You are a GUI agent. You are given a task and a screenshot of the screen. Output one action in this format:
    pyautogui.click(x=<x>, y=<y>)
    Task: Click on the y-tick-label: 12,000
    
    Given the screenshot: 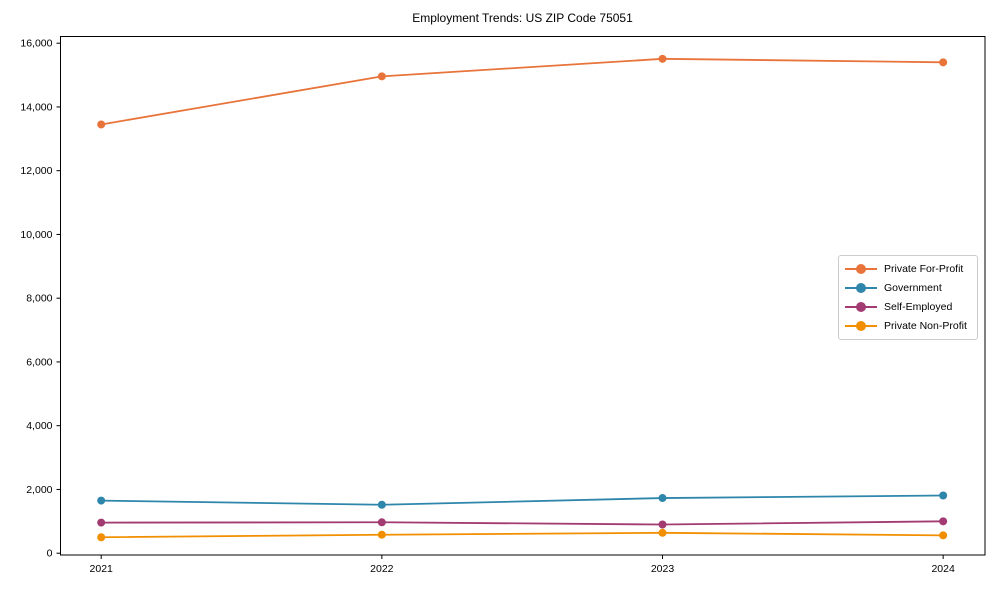 What is the action you would take?
    pyautogui.click(x=36, y=171)
    